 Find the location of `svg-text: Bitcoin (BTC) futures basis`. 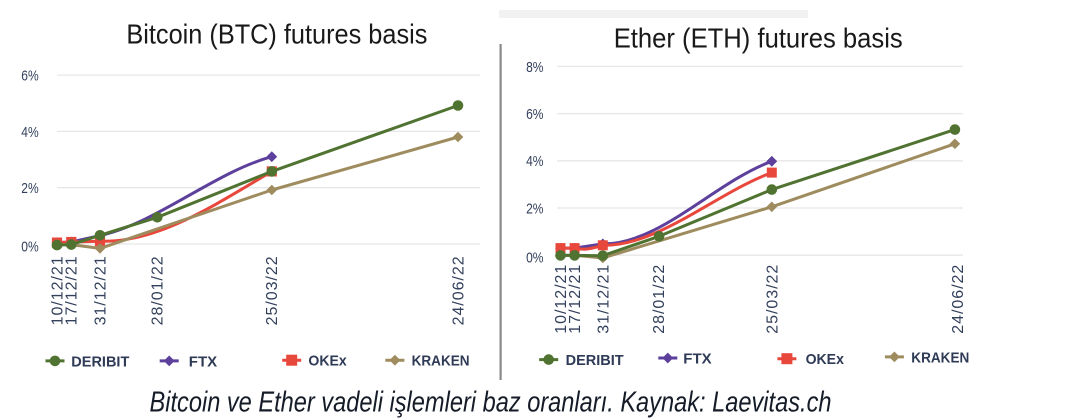

svg-text: Bitcoin (BTC) futures basis is located at coordinates (276, 33).